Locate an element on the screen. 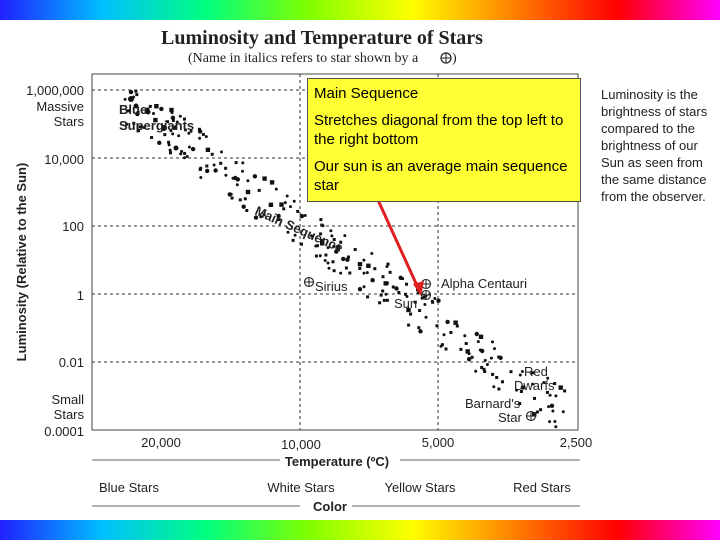 Image resolution: width=720 pixels, height=540 pixels. y-tick-label: 1 is located at coordinates (80, 295).